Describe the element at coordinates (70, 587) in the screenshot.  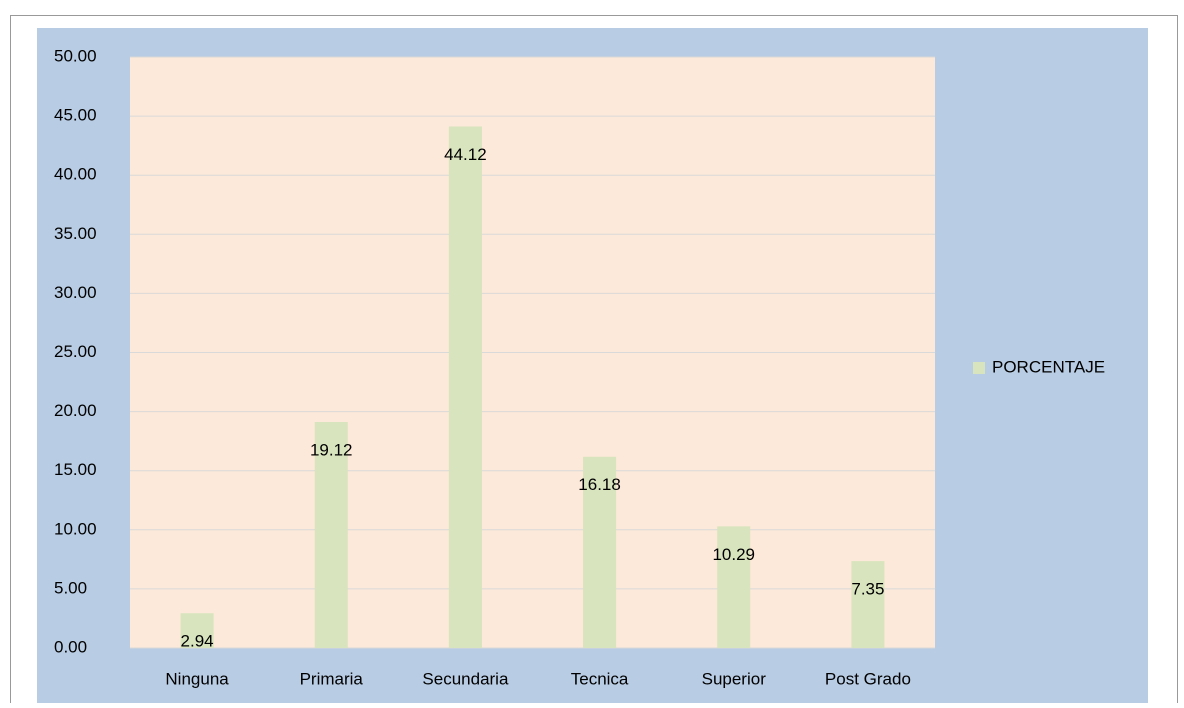
I see `y-tick-label: 5.00` at that location.